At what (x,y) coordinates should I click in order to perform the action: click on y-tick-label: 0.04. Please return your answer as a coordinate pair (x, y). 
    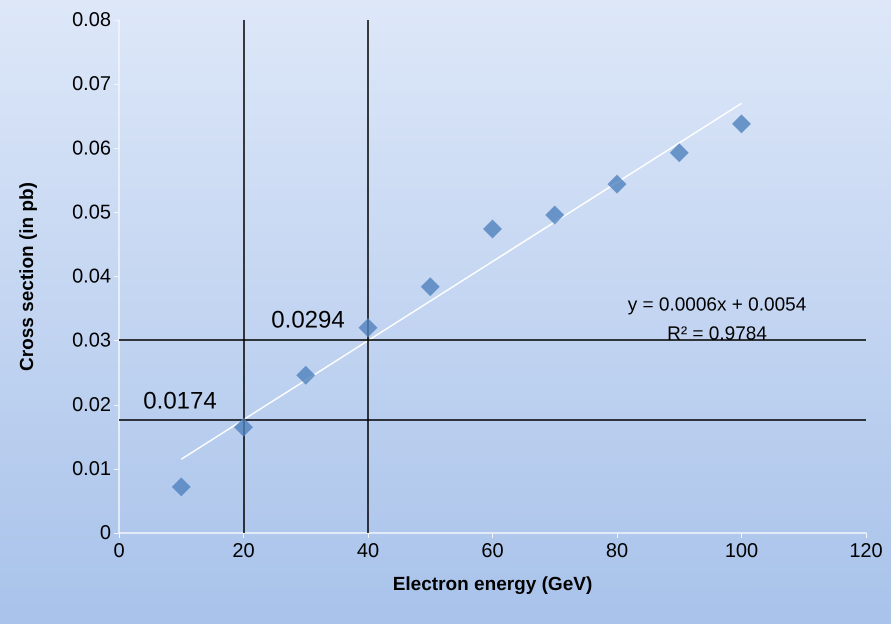
    Looking at the image, I should click on (91, 277).